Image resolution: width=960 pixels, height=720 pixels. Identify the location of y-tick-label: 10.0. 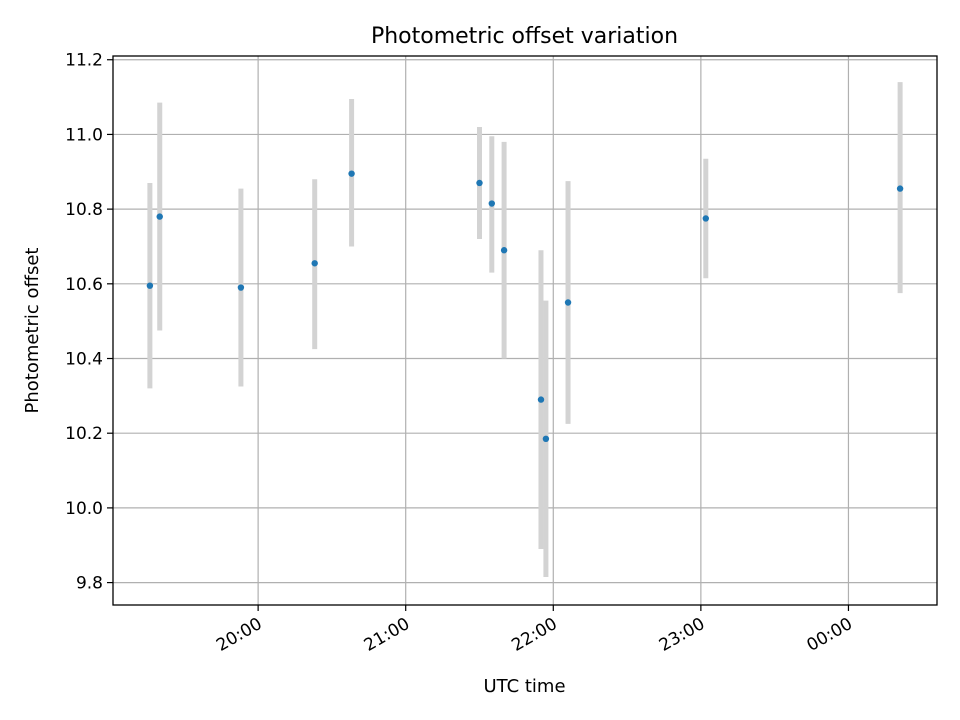
(84, 509).